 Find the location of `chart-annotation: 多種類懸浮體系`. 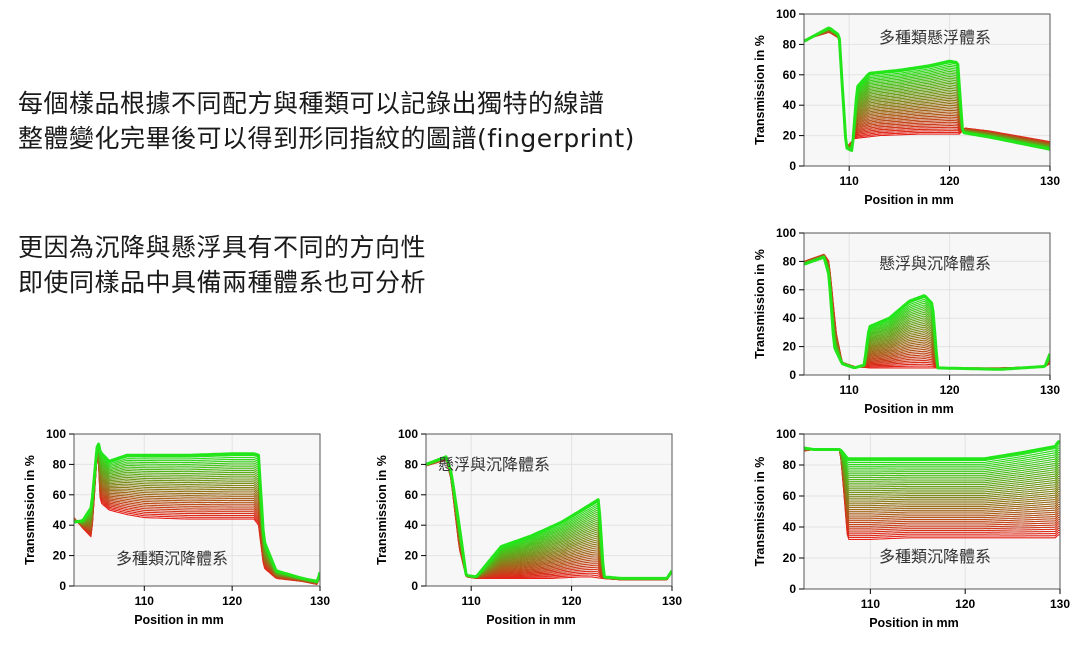

chart-annotation: 多種類懸浮體系 is located at coordinates (935, 37).